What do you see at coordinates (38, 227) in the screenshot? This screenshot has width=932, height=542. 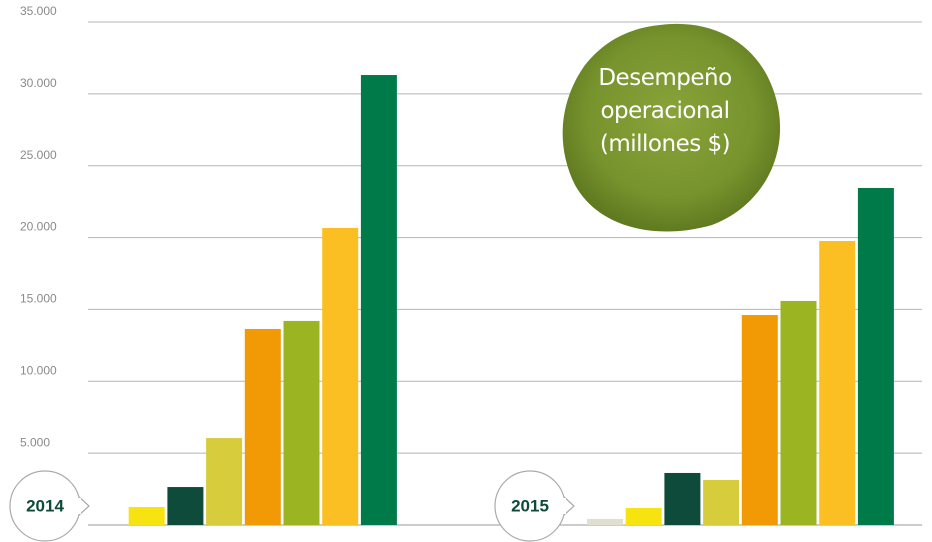 I see `y-tick-label: 20.000` at bounding box center [38, 227].